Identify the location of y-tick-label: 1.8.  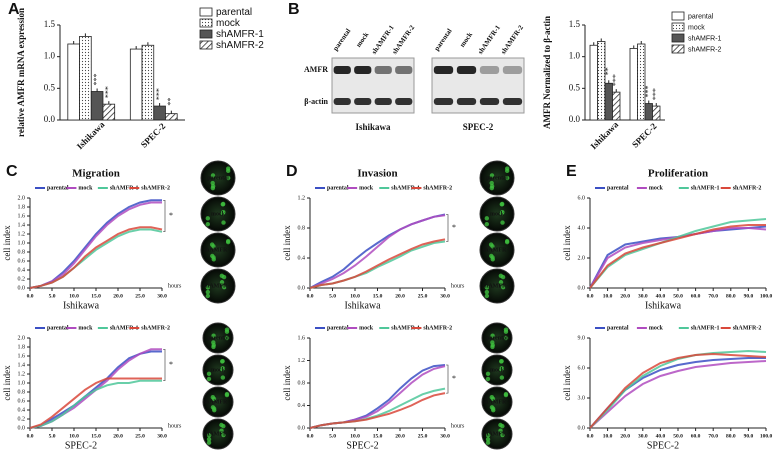
(22, 347).